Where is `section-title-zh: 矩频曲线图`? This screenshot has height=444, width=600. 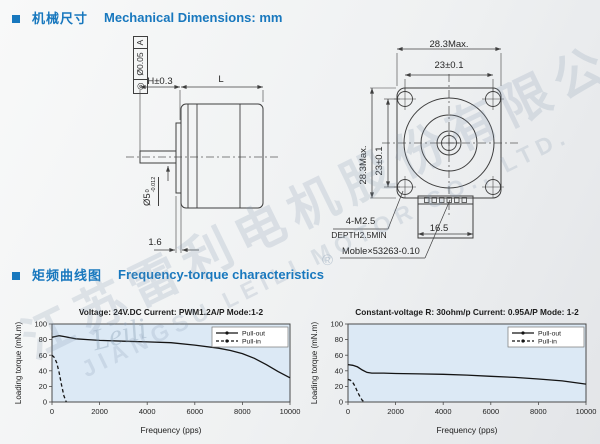
section-title-zh: 矩频曲线图 is located at coordinates (67, 275).